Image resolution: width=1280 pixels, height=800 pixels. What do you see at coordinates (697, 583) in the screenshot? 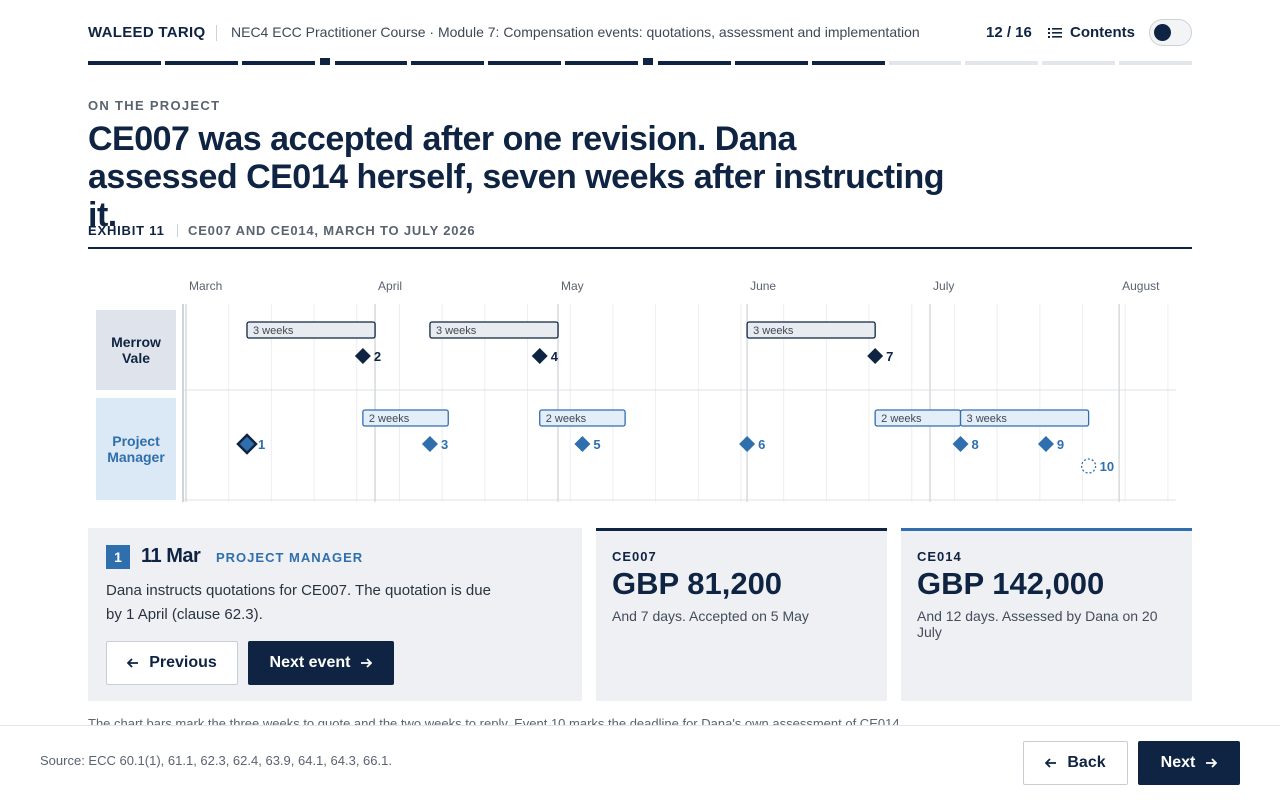
I see `card-amount: GBP 81,200` at bounding box center [697, 583].